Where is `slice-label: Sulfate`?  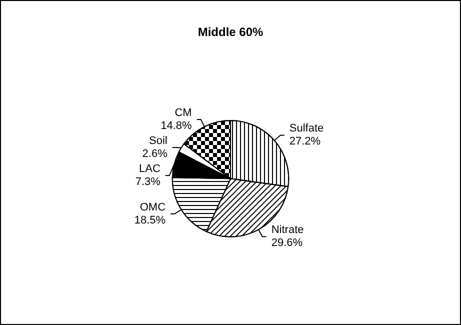
slice-label: Sulfate is located at coordinates (306, 128).